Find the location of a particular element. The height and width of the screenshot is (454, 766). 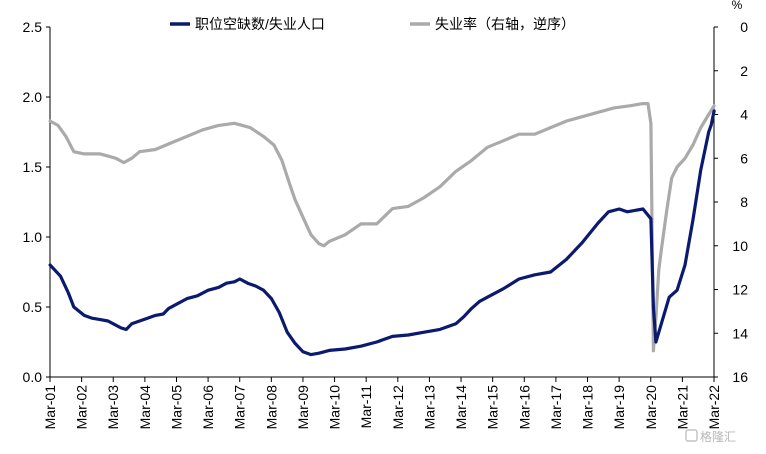

x-tick-label: Mar-06 is located at coordinates (208, 407).